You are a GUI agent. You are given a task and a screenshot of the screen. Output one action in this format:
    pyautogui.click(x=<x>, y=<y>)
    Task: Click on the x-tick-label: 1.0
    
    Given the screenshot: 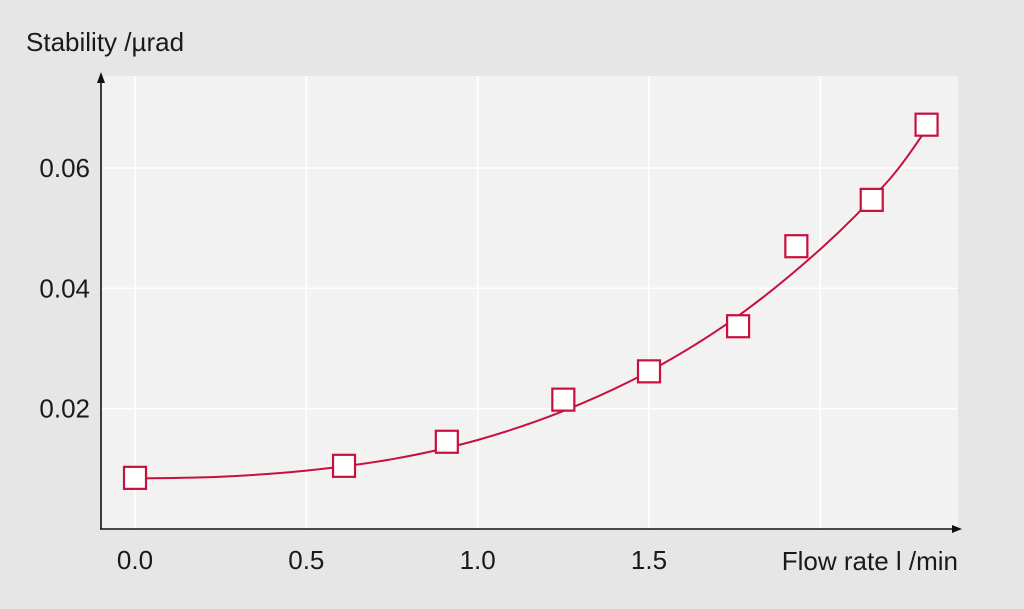 What is the action you would take?
    pyautogui.click(x=478, y=560)
    